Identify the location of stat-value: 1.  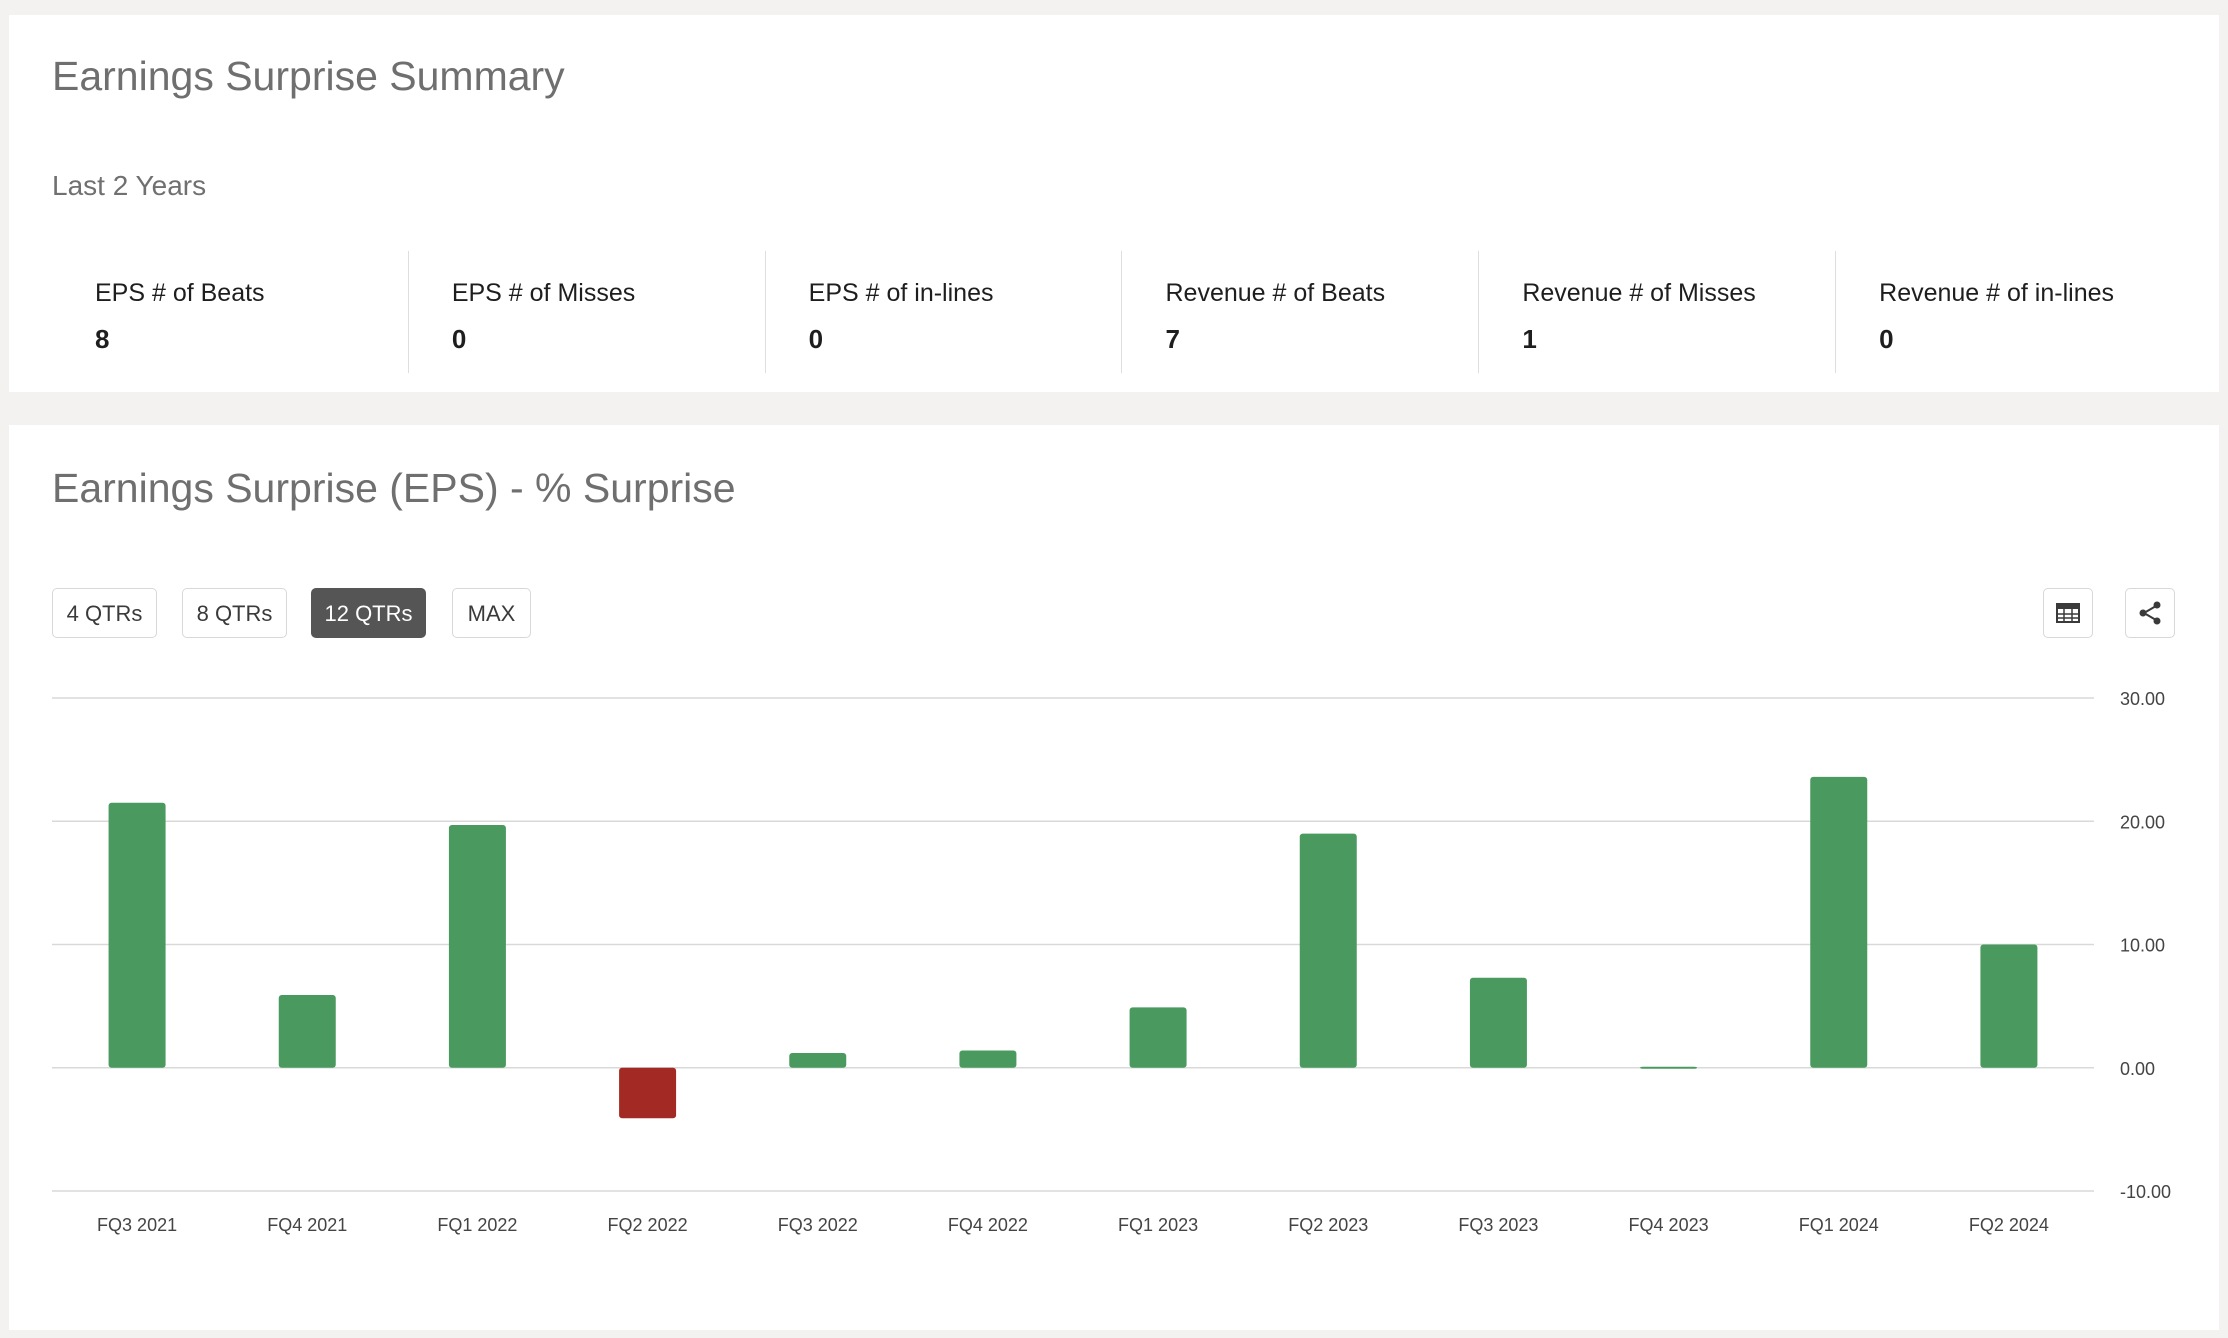
(1529, 339).